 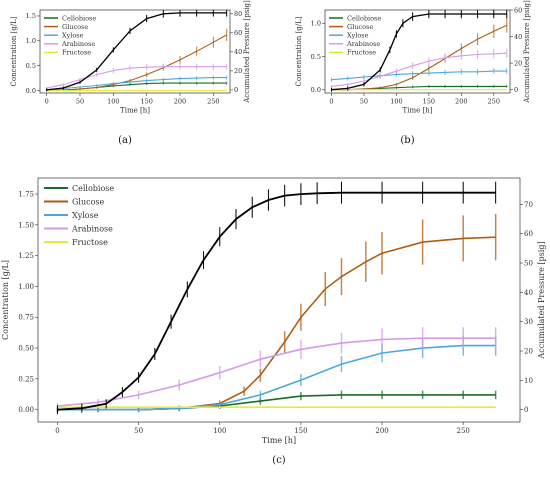 I want to click on y-tick-label: 0.50, so click(x=26, y=349).